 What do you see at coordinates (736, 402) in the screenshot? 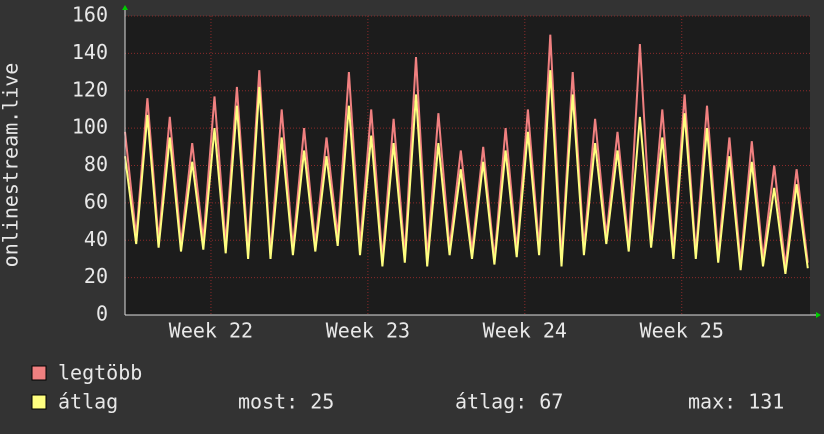
I see `legend-stat: max: 131` at bounding box center [736, 402].